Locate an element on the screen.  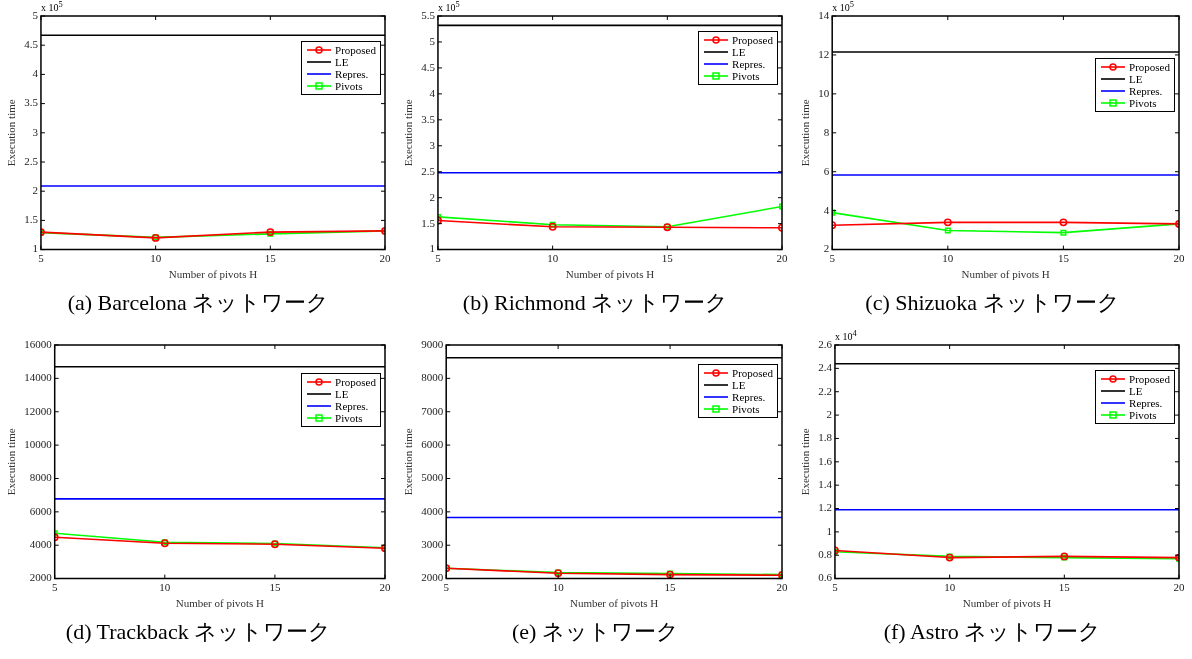
text: (e) ネットワーク is located at coordinates (595, 632).